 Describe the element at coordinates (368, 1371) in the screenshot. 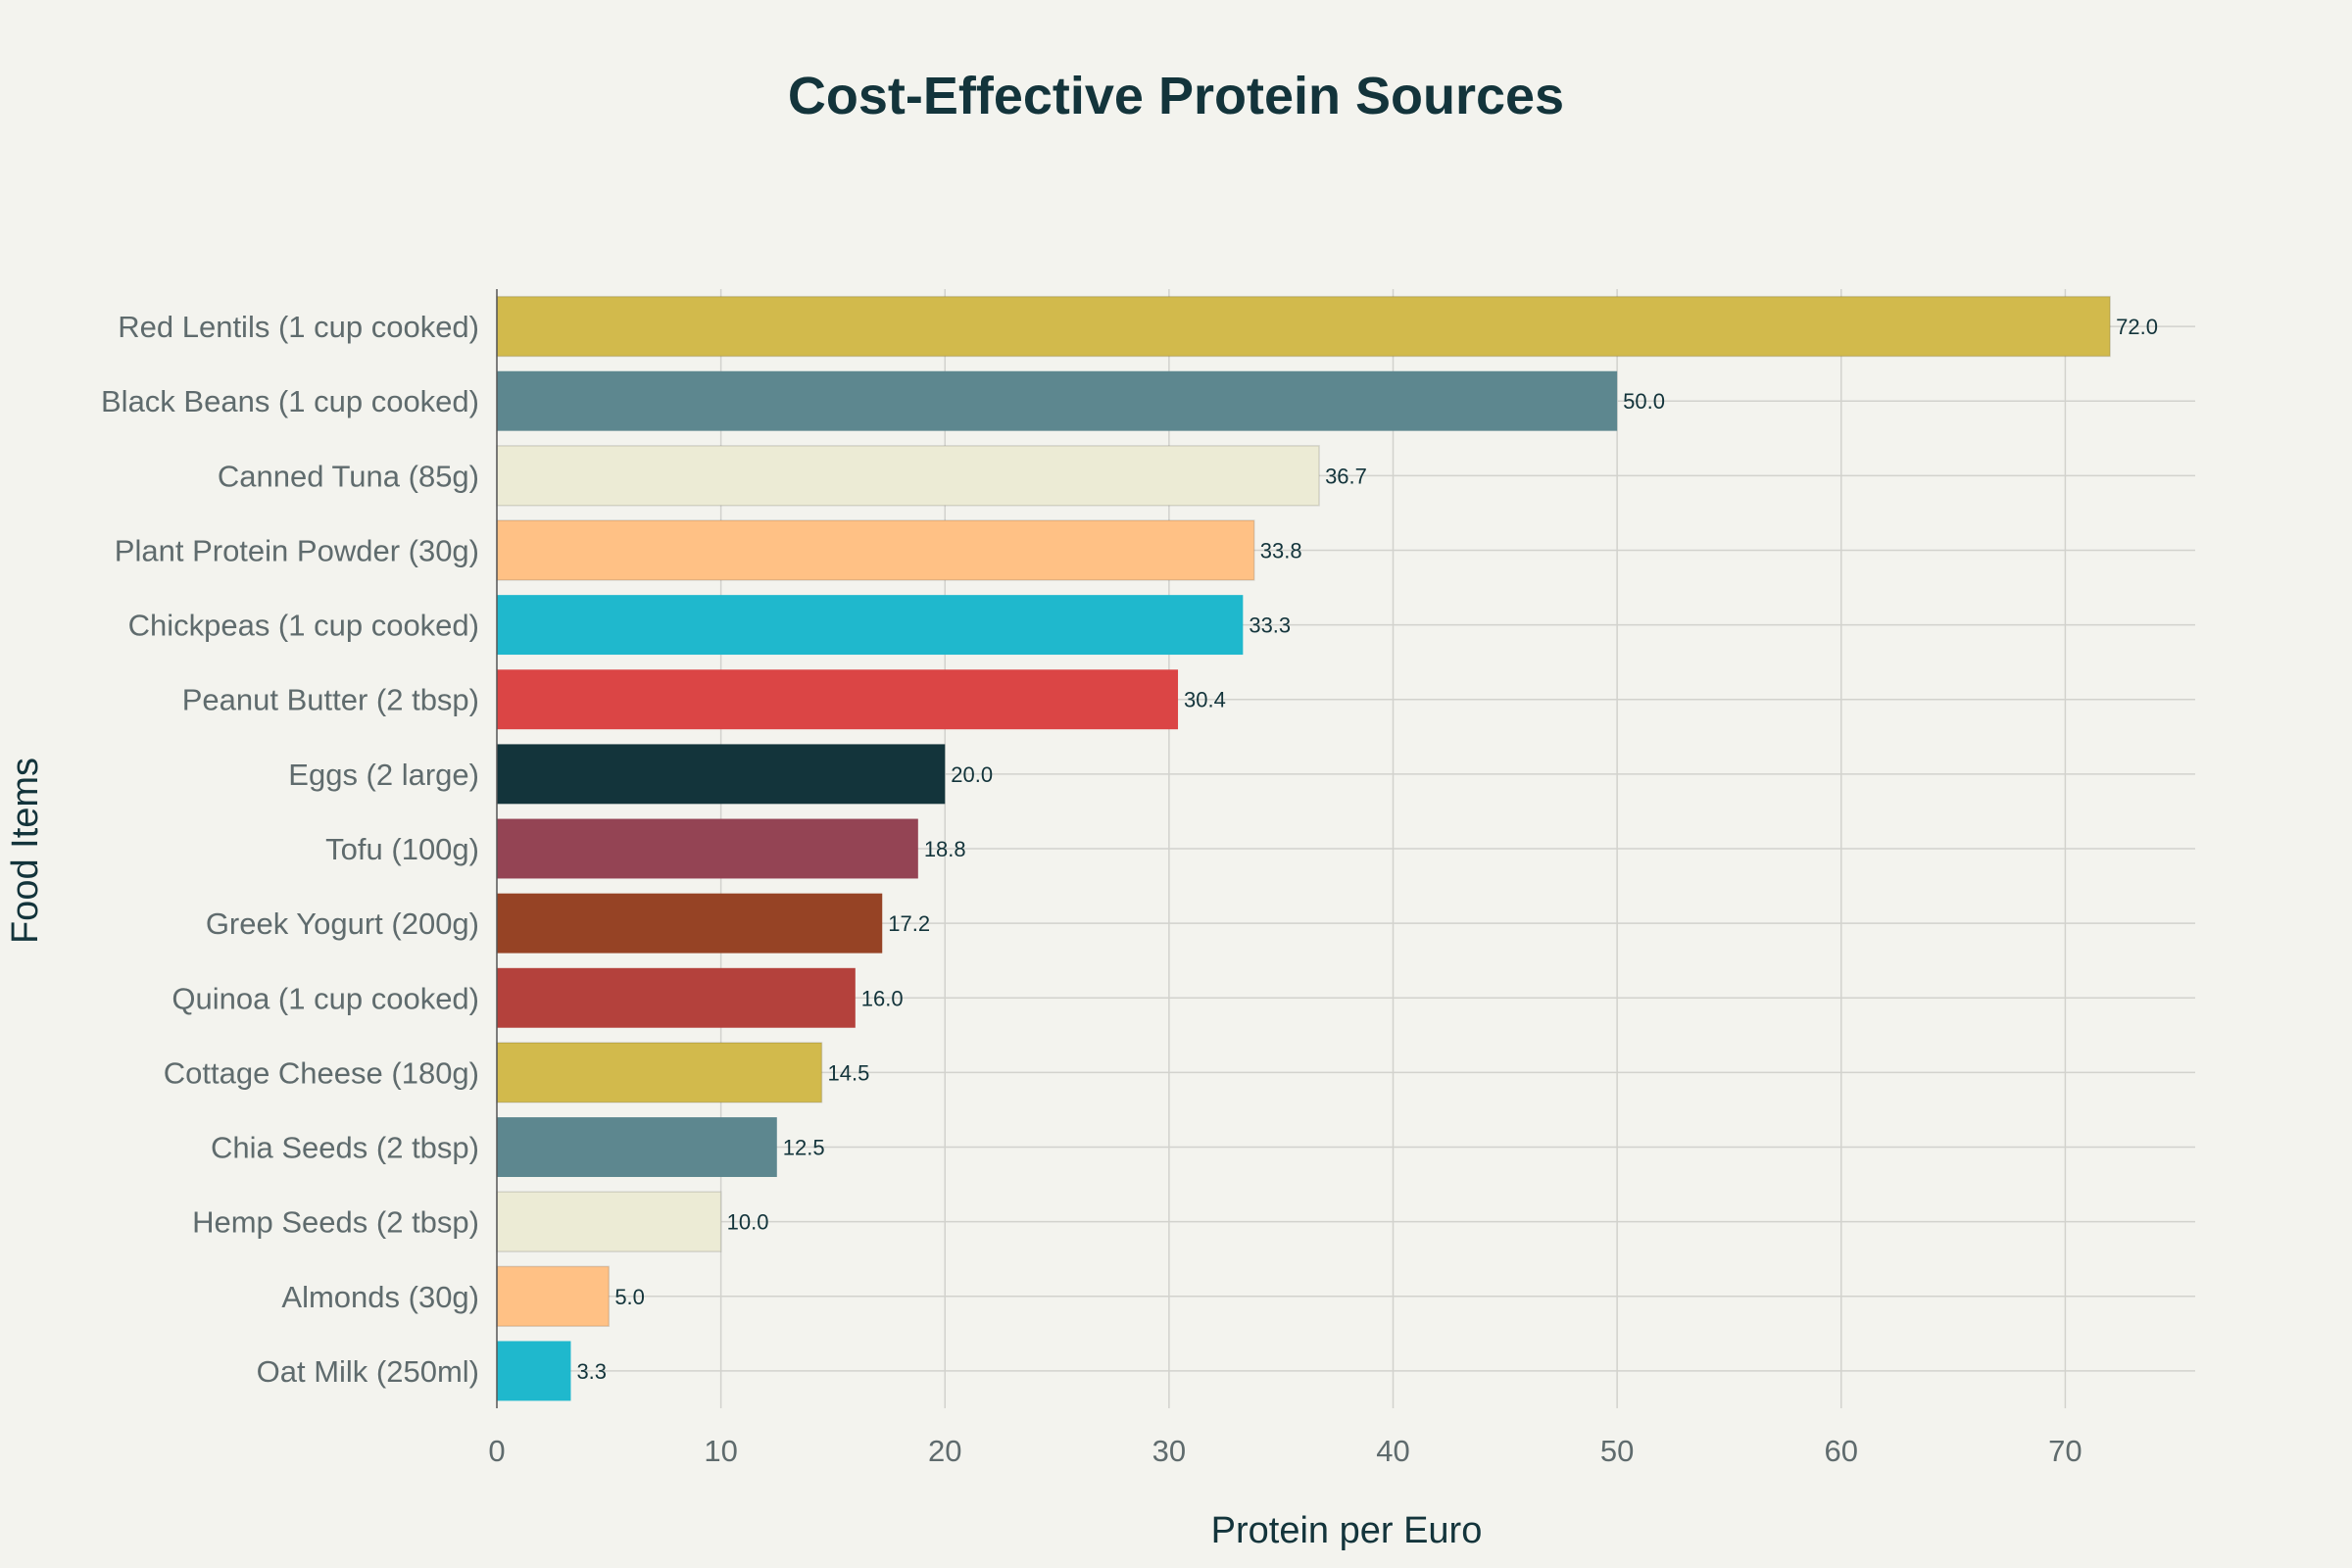

I see `category-label: Oat Milk (250ml)` at that location.